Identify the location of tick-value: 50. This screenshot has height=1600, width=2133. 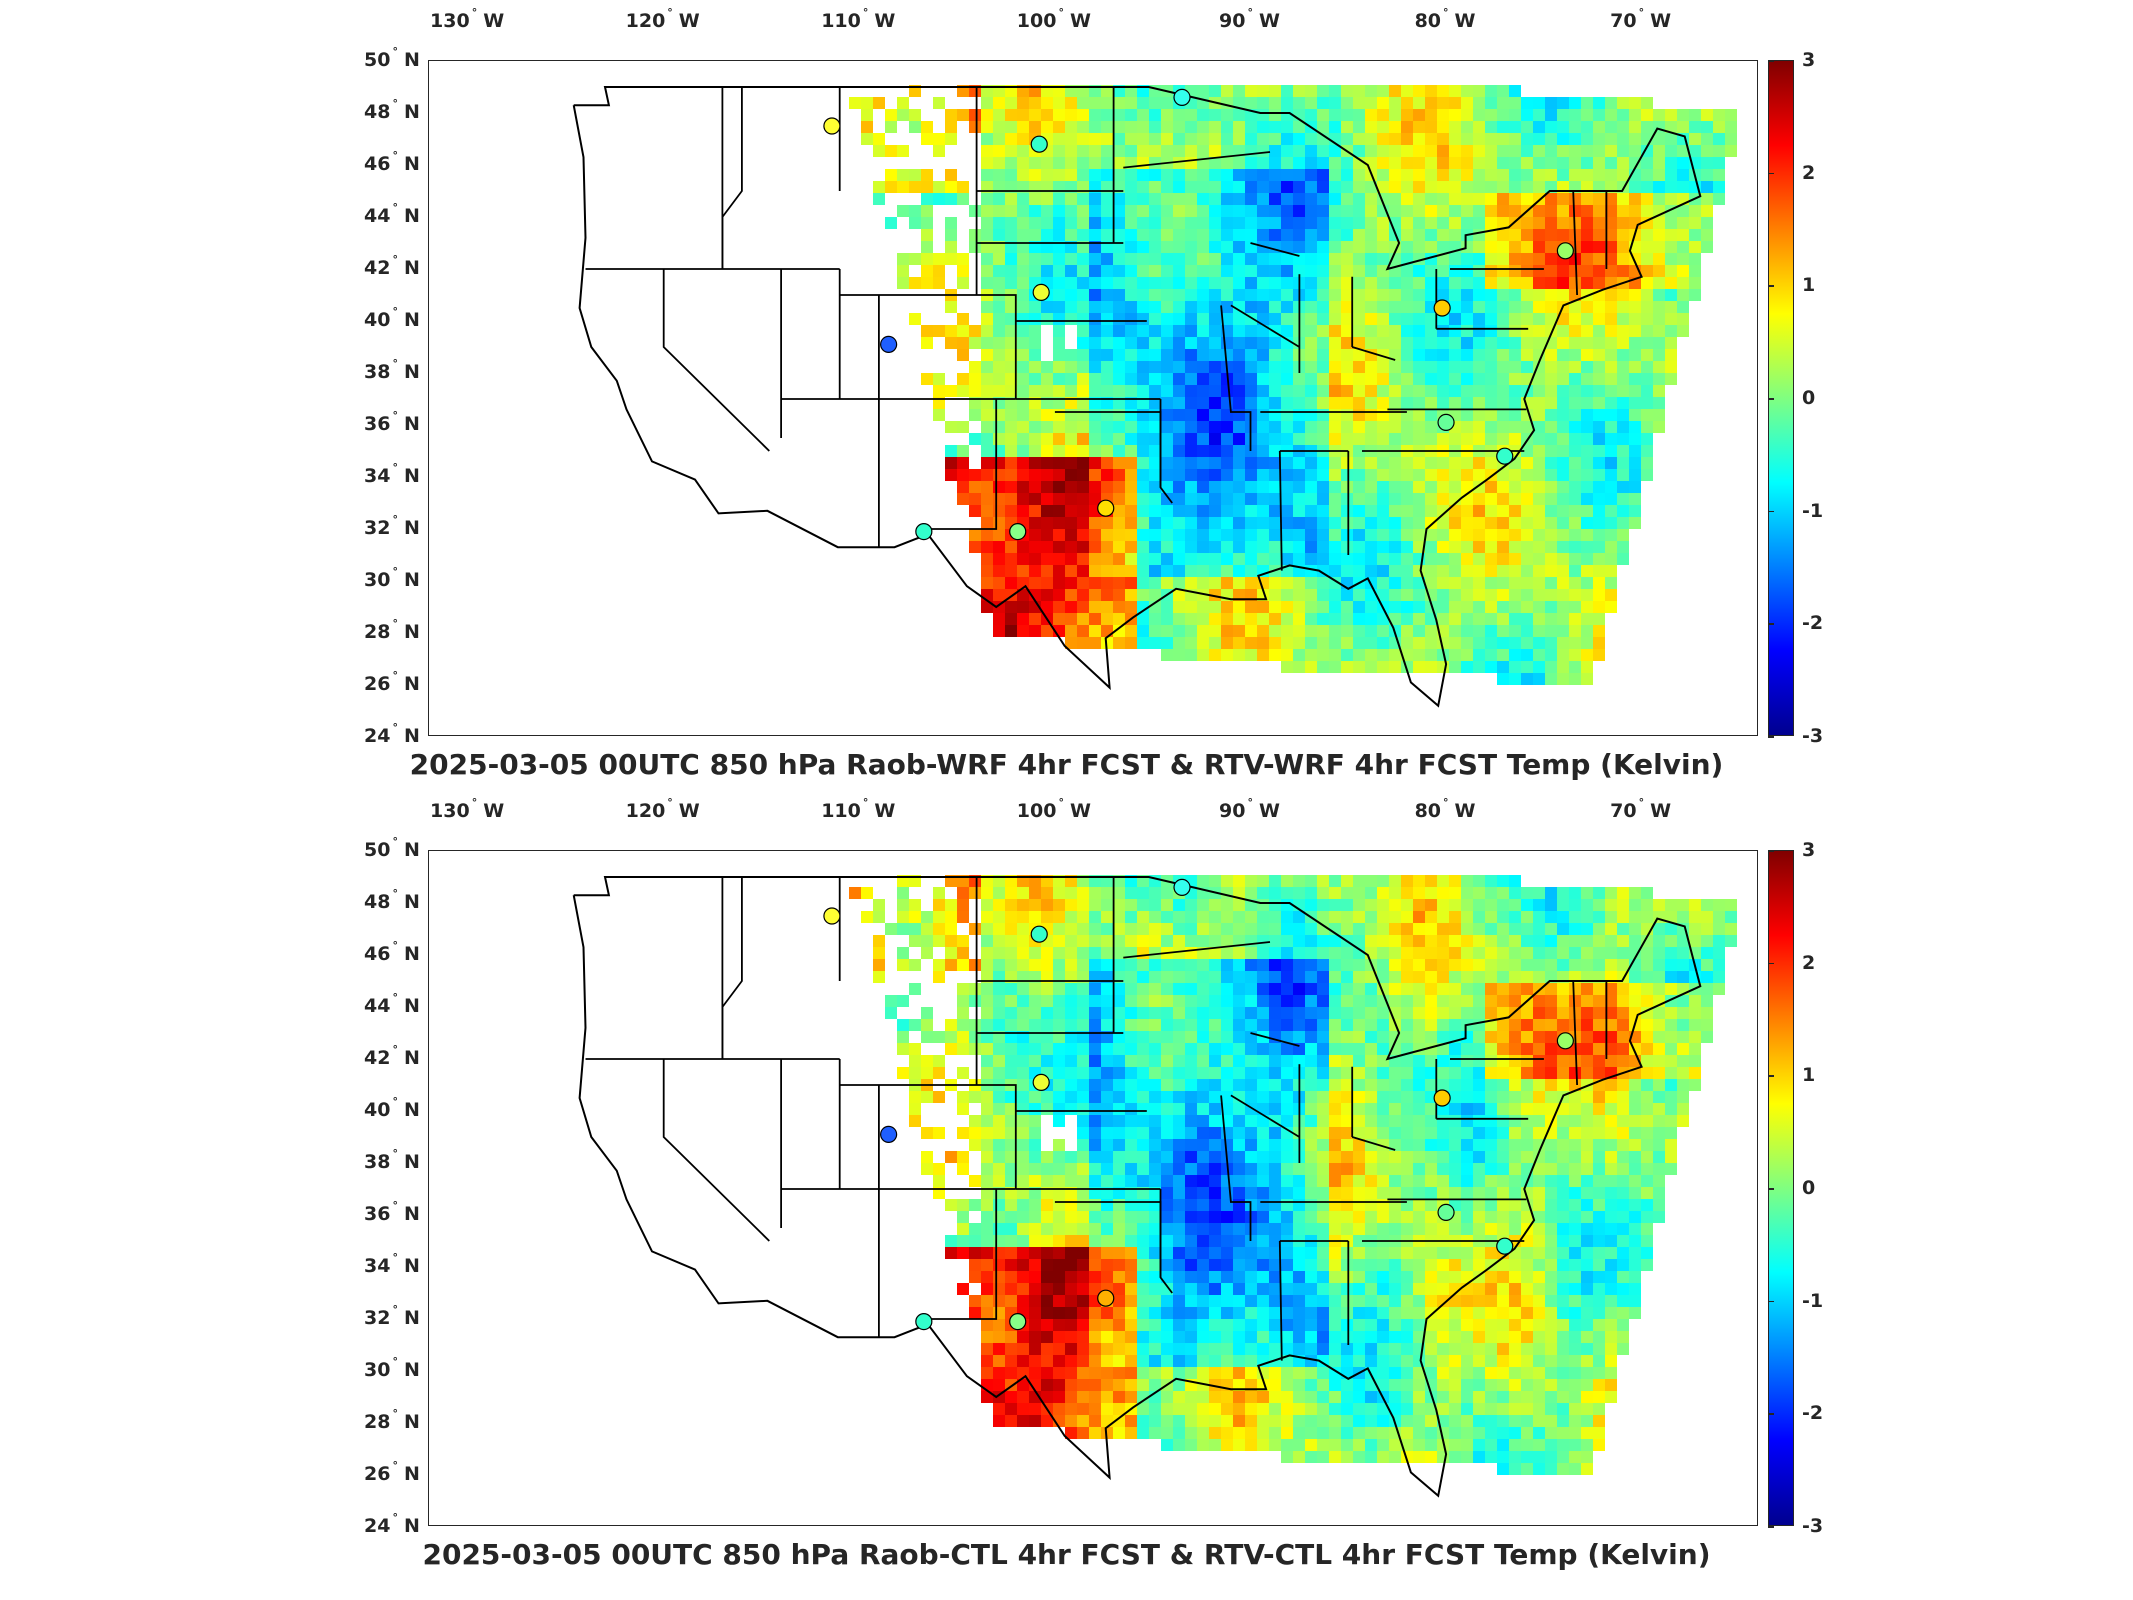
(377, 60).